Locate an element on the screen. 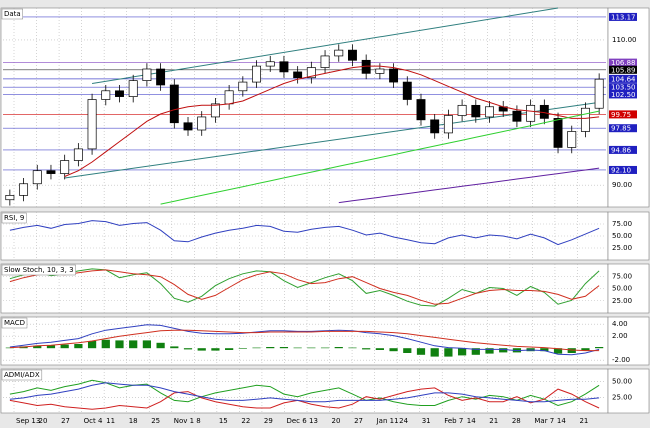 This screenshot has height=428, width=650. level-label: 94.86 is located at coordinates (621, 150).